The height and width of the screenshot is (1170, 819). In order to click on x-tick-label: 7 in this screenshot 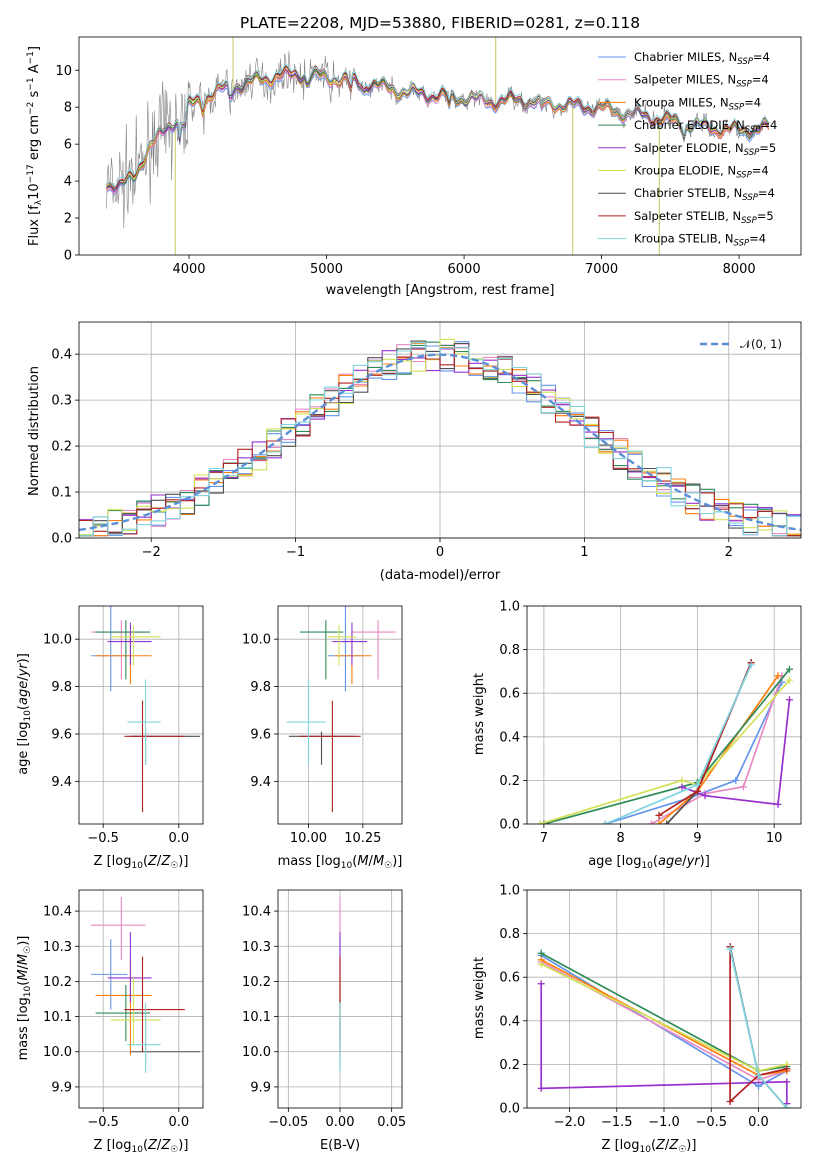, I will do `click(544, 838)`.